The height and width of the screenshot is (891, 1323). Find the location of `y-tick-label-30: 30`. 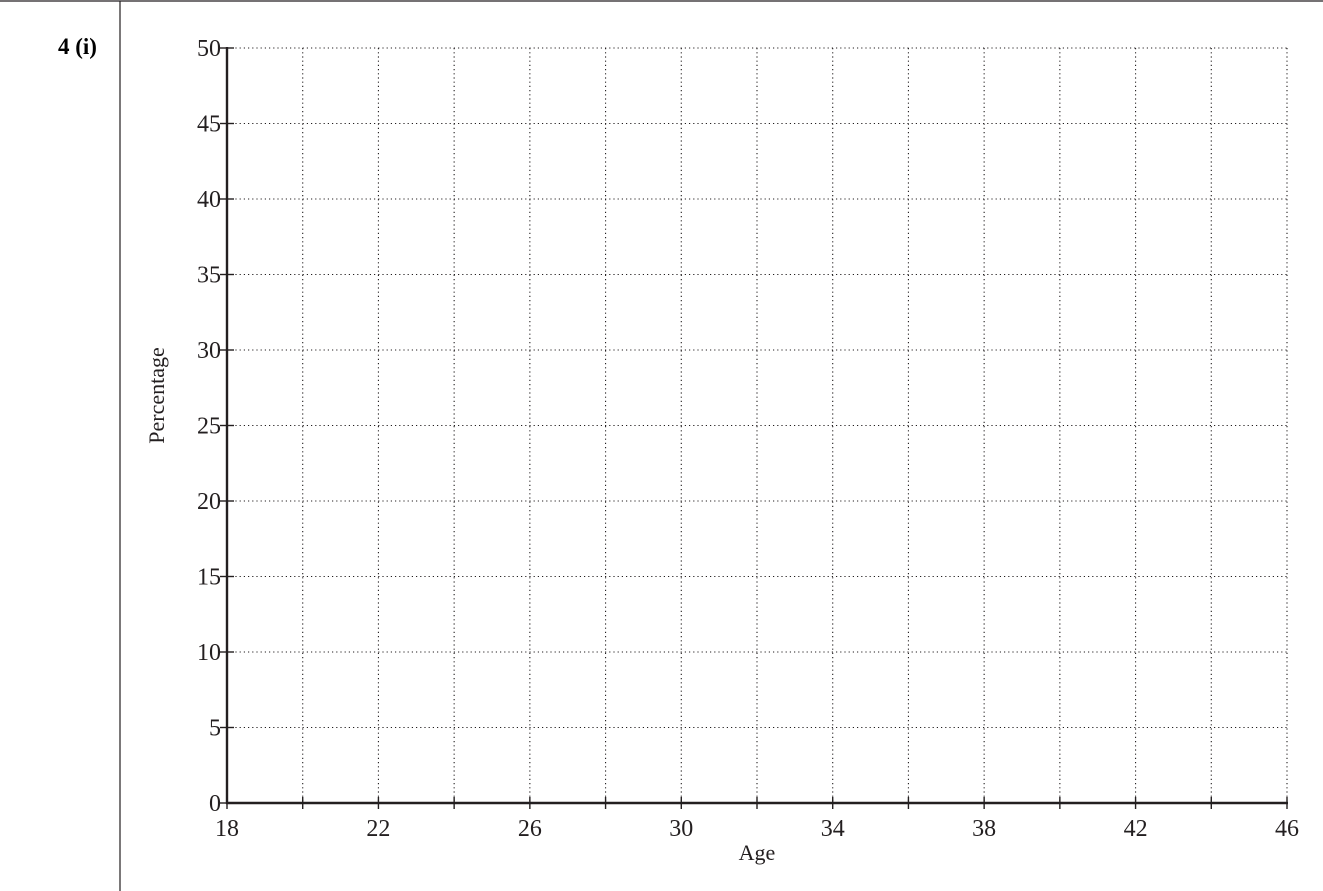

y-tick-label-30: 30 is located at coordinates (209, 351).